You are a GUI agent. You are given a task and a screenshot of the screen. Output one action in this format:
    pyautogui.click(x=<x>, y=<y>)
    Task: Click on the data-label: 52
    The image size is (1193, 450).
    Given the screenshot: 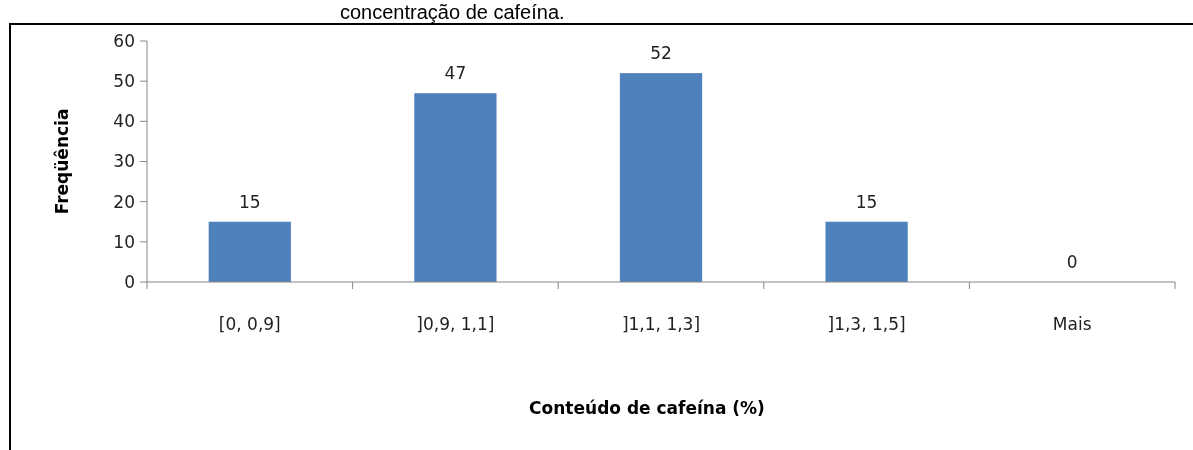 What is the action you would take?
    pyautogui.click(x=661, y=53)
    